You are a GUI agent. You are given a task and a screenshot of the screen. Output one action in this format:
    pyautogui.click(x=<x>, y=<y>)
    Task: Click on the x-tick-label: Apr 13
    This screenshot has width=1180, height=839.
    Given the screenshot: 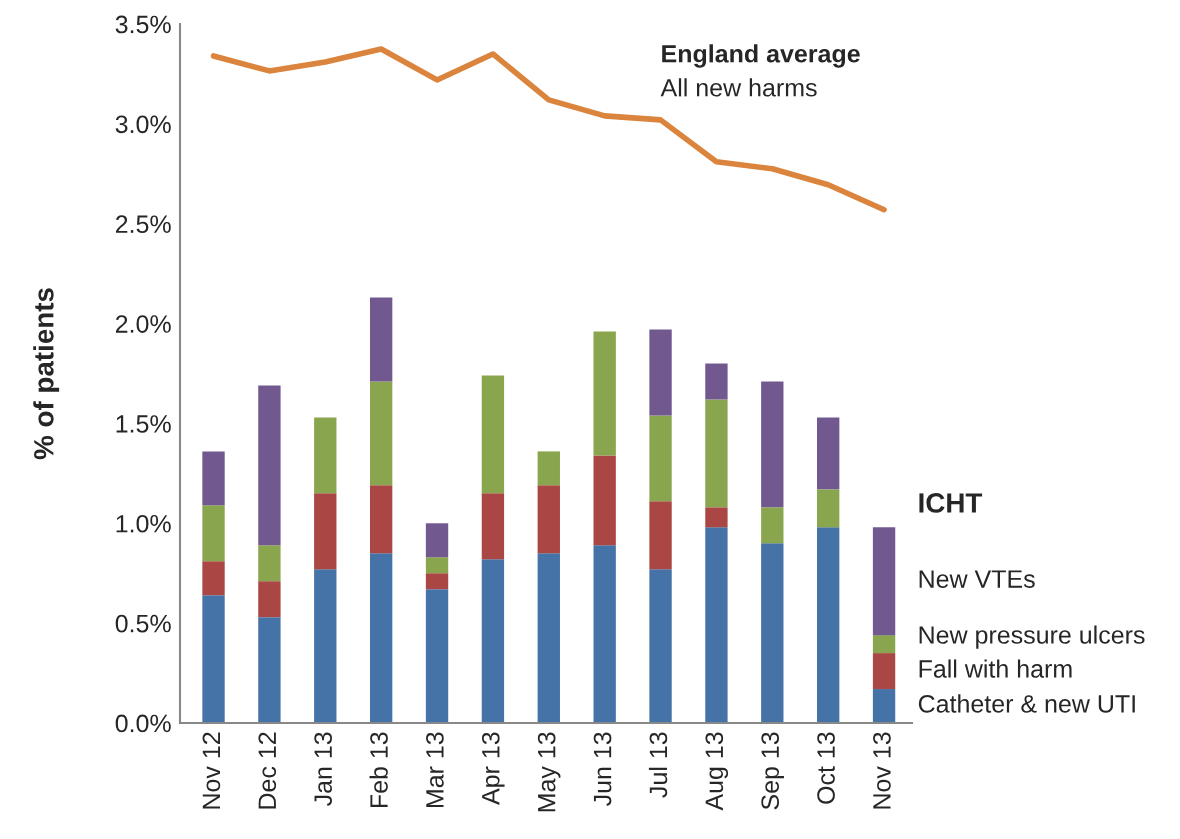 What is the action you would take?
    pyautogui.click(x=493, y=768)
    